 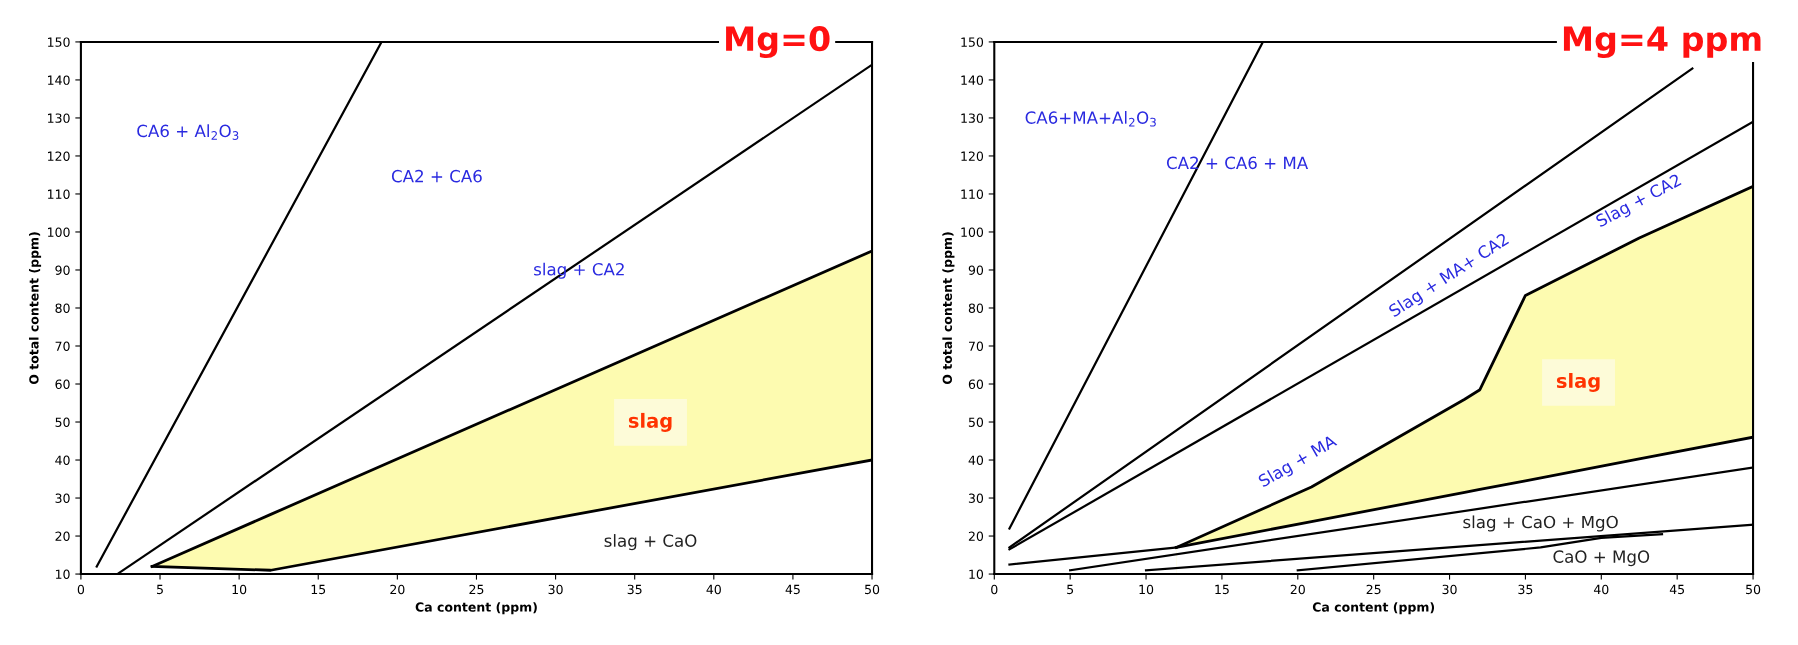 I want to click on annotation: Slag + CA2, so click(x=1639, y=202).